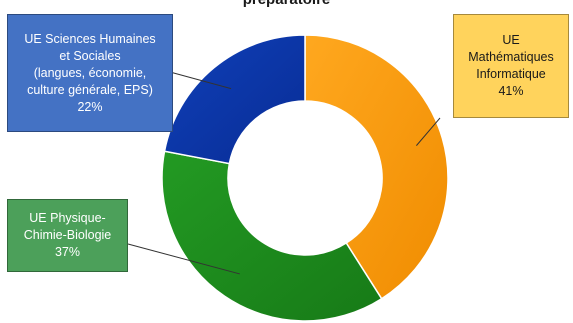  I want to click on slice-label-mathematiques: UE Mathématiques Informatique 41%, so click(511, 66).